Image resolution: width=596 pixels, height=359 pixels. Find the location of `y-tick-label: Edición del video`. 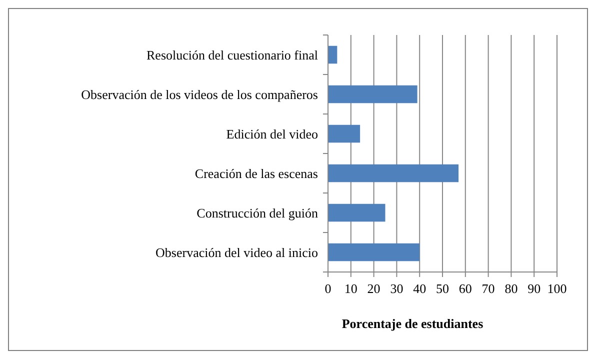

y-tick-label: Edición del video is located at coordinates (272, 134).